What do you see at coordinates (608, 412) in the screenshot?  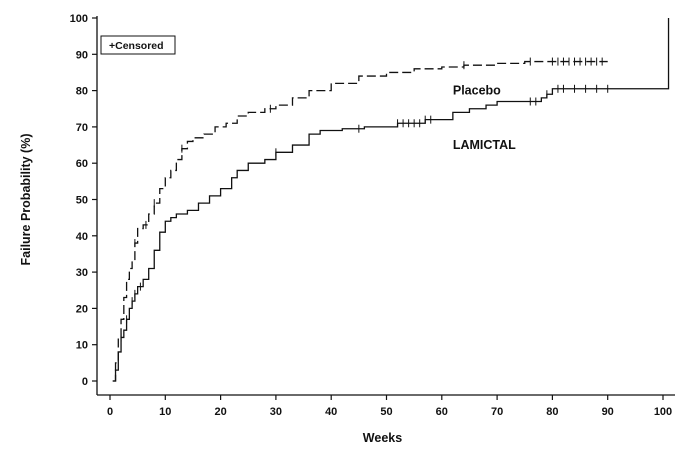 I see `x-tick-label: 90` at bounding box center [608, 412].